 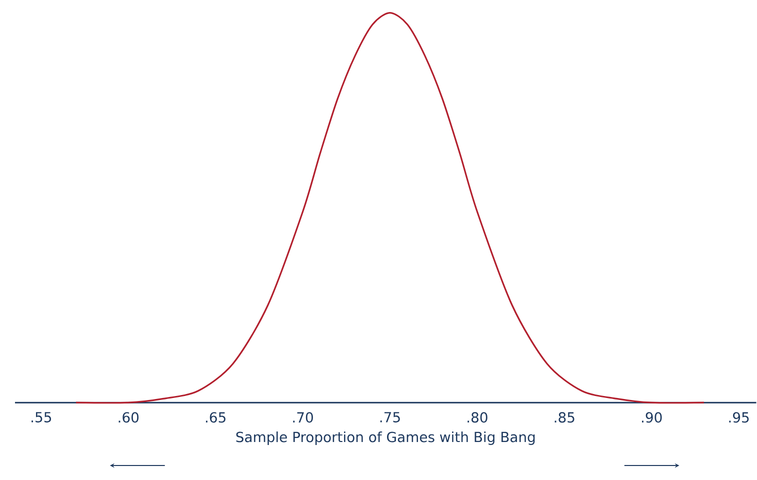 I want to click on x-tick-label: .95, so click(x=739, y=417).